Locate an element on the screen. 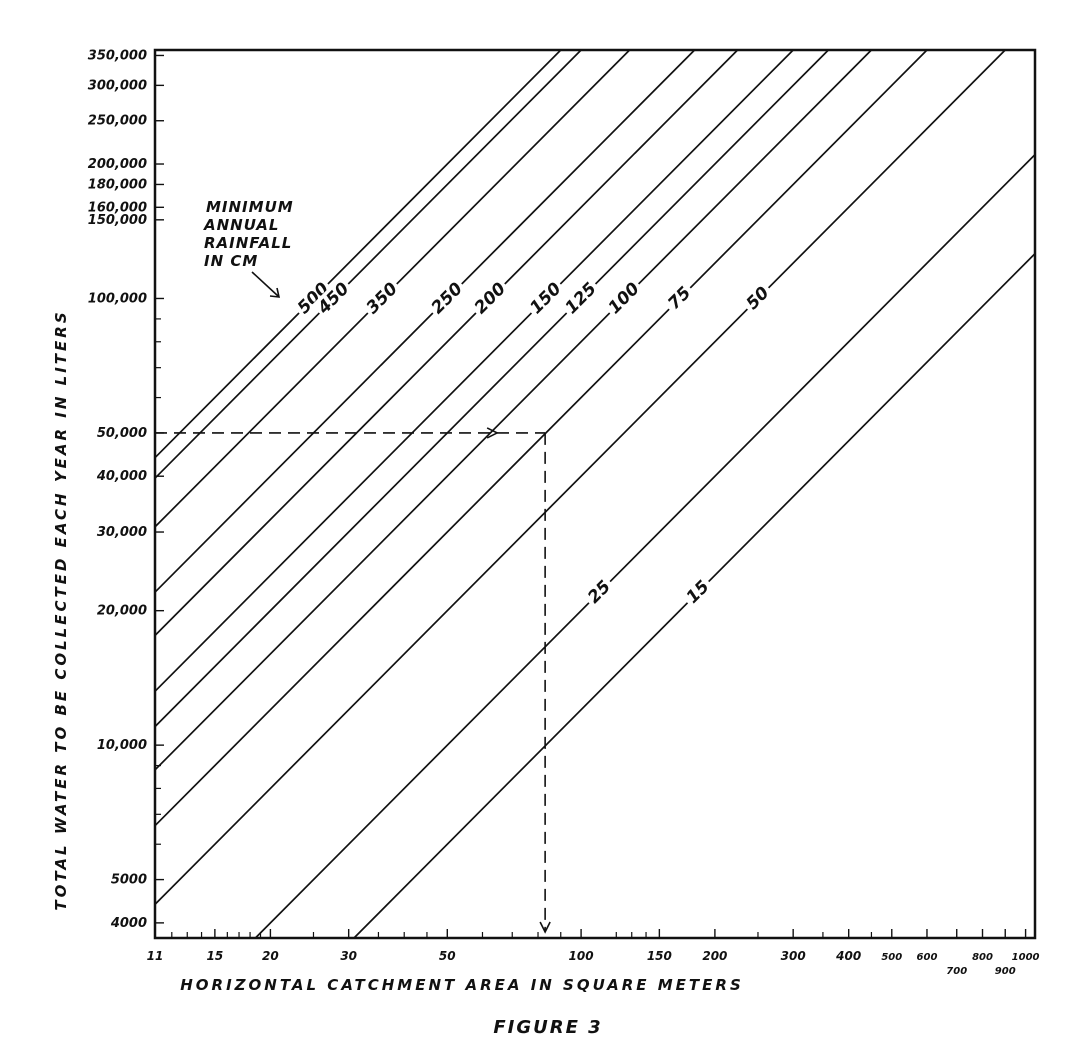 The image size is (1087, 1046). x-tick-label: 100 is located at coordinates (581, 956).